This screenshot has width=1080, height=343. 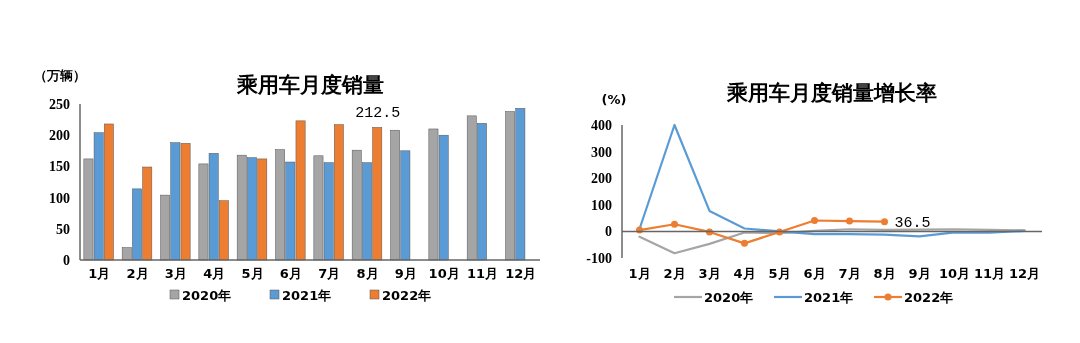 What do you see at coordinates (59, 167) in the screenshot?
I see `y-tick-label: 150` at bounding box center [59, 167].